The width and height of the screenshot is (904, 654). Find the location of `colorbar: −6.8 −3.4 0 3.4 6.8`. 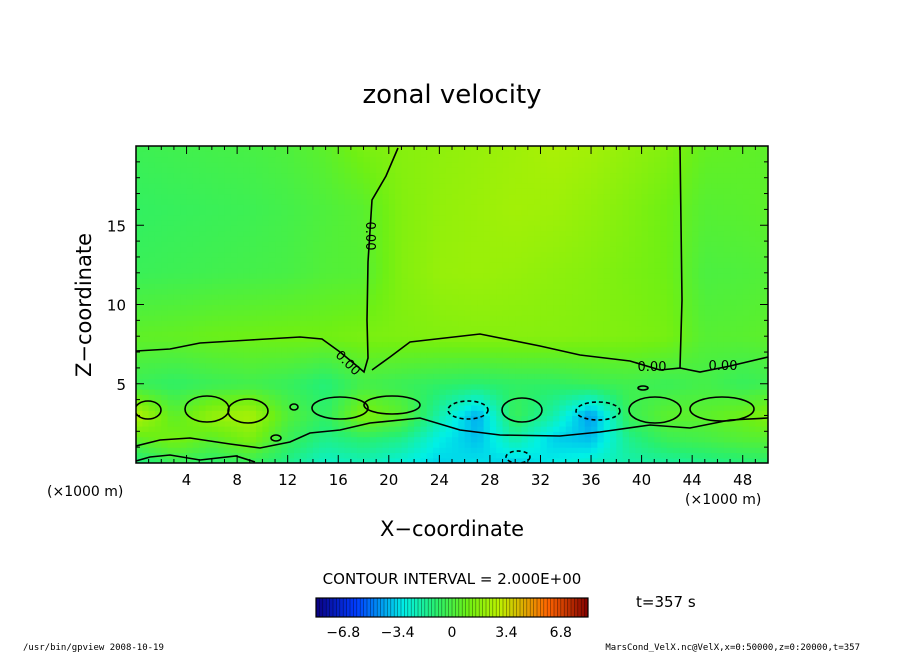

colorbar: −6.8 −3.4 0 3.4 6.8 is located at coordinates (452, 619).